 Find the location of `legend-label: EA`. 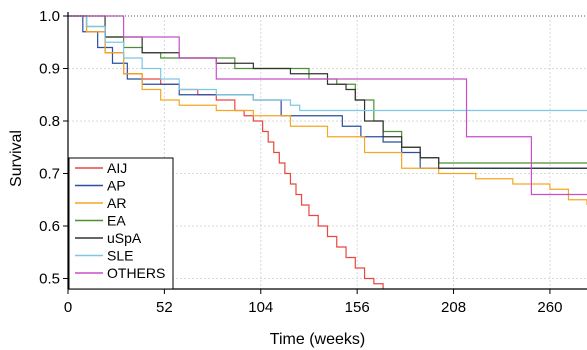

legend-label: EA is located at coordinates (116, 221).